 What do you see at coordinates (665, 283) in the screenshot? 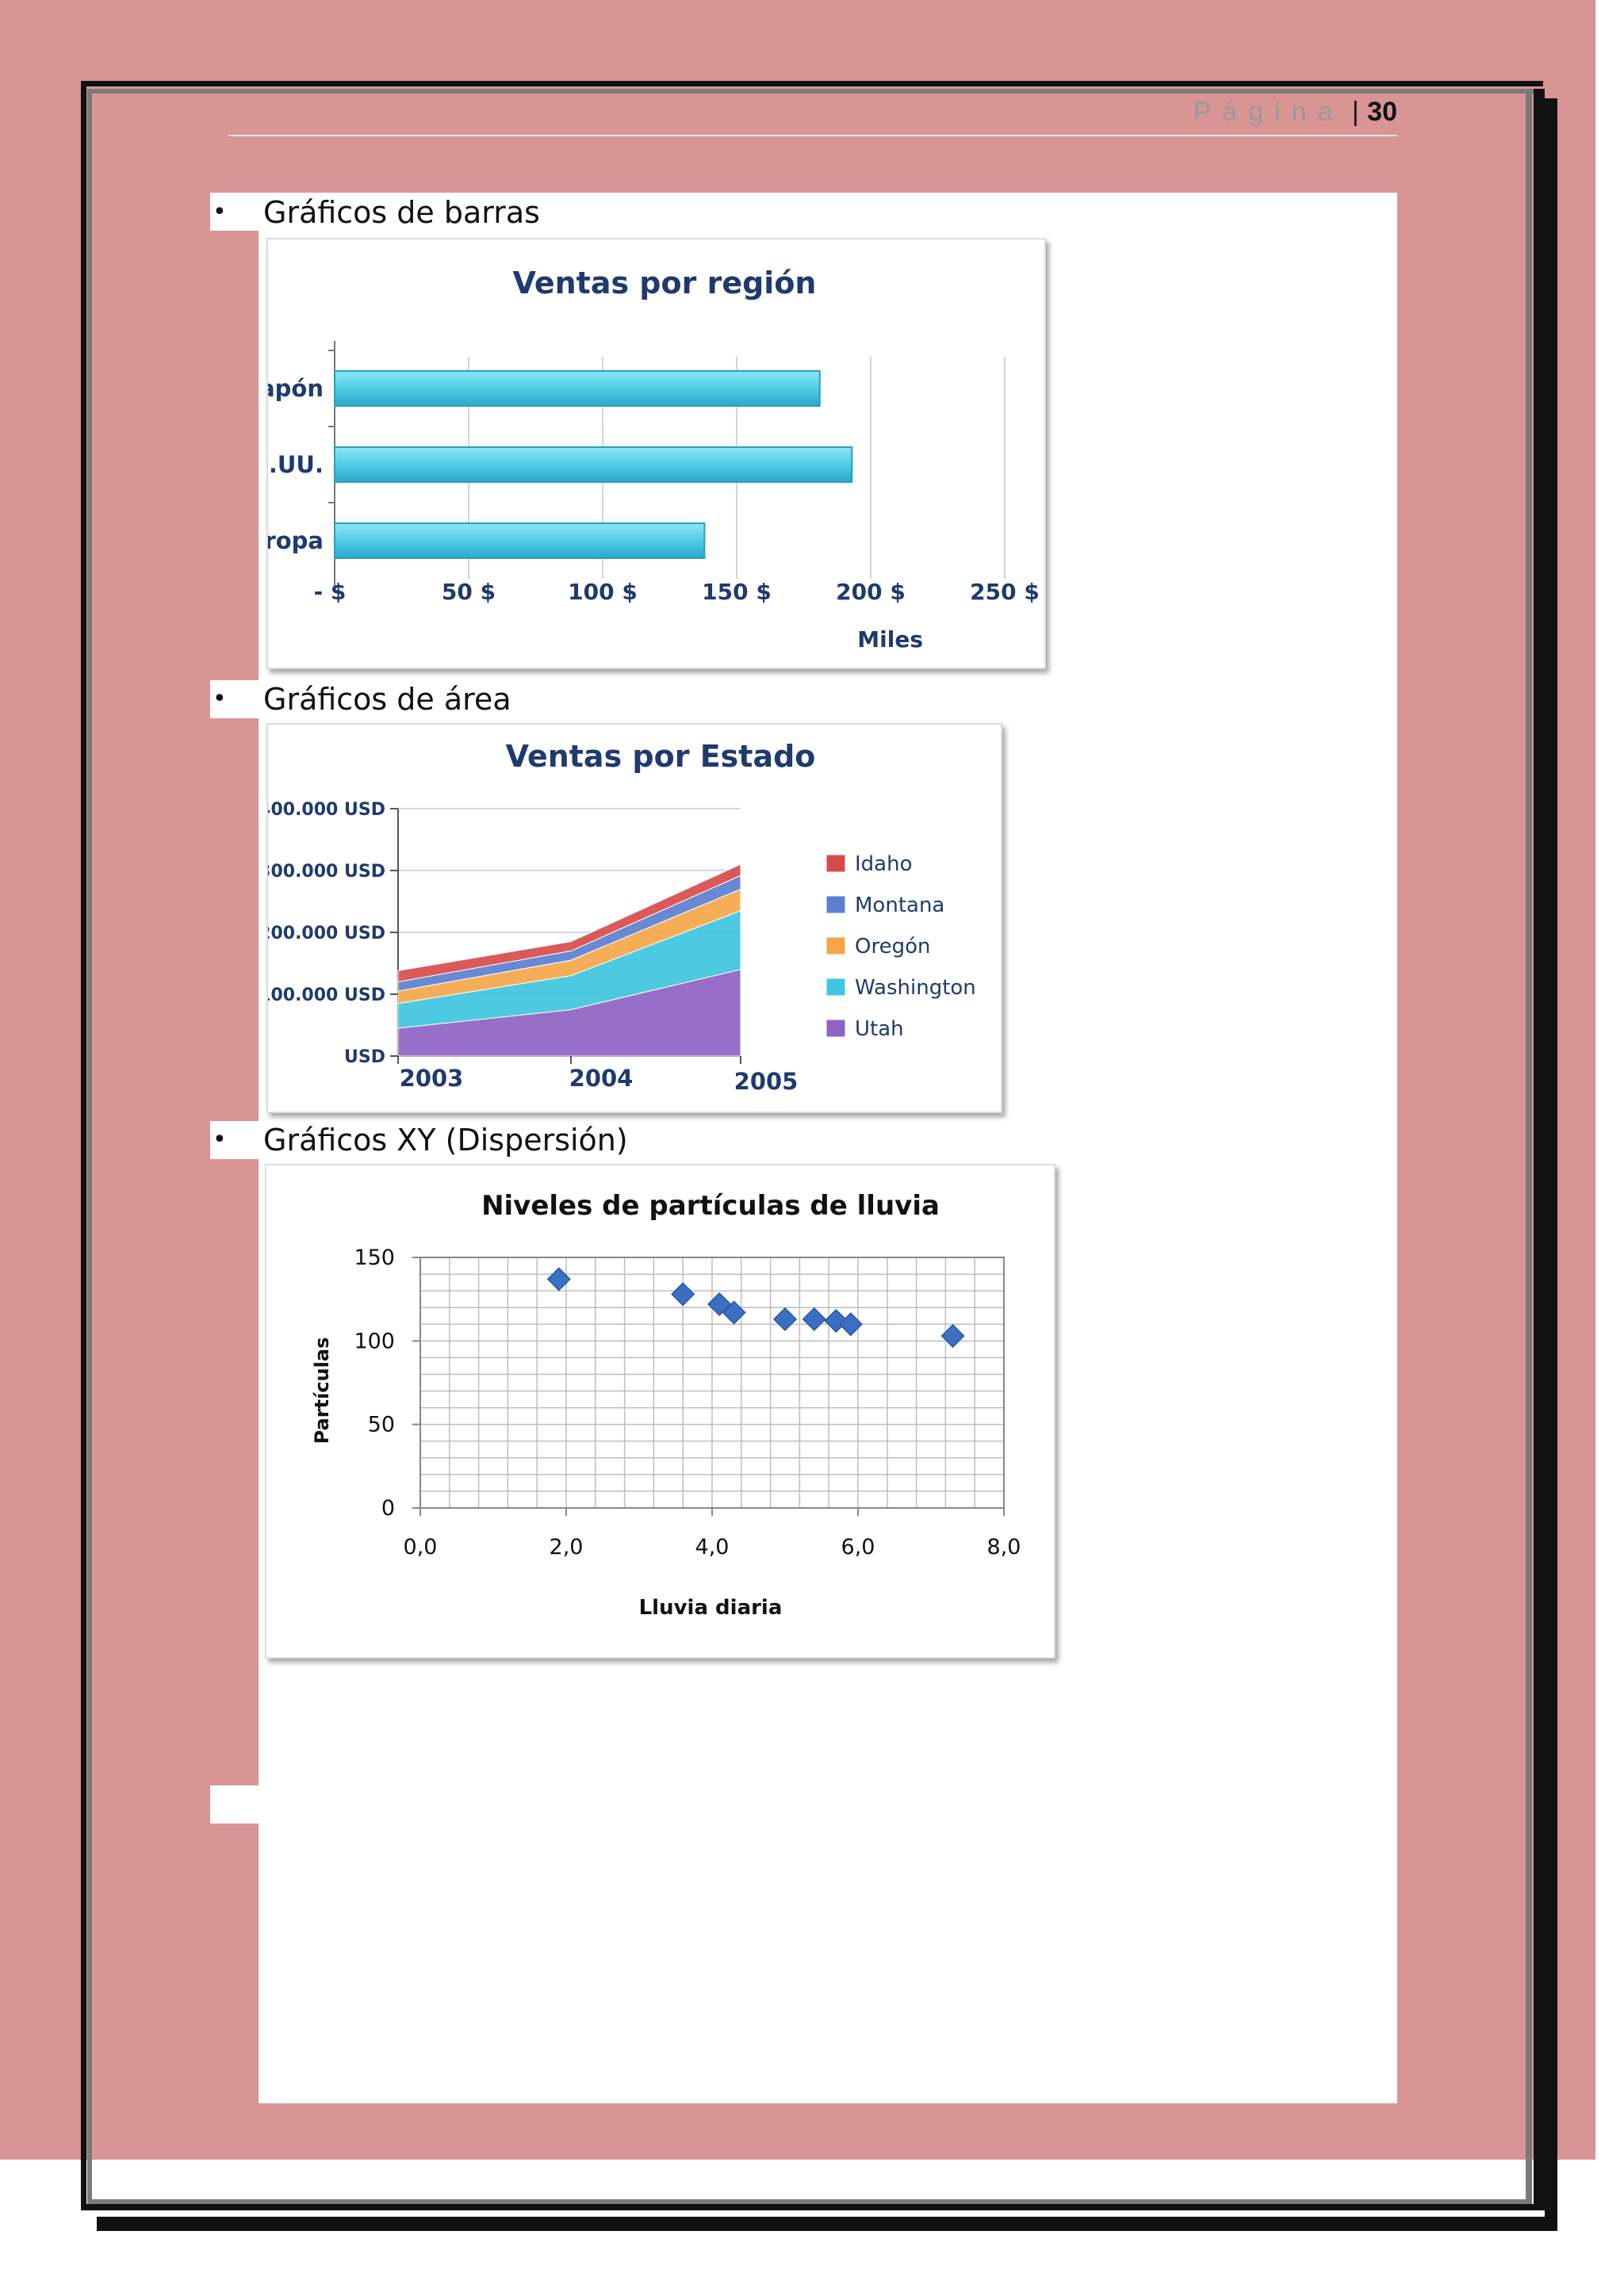
I see `bar-chart-title: Ventas por región` at bounding box center [665, 283].